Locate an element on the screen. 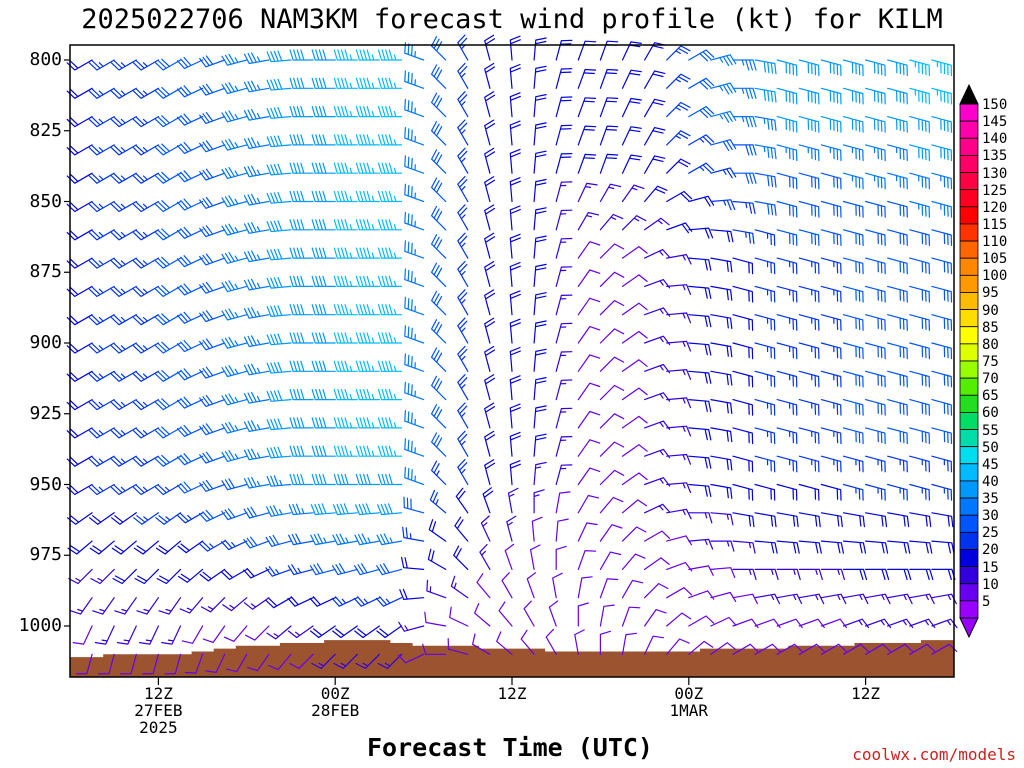 Image resolution: width=1024 pixels, height=768 pixels. colorbar-label: 5 is located at coordinates (986, 601).